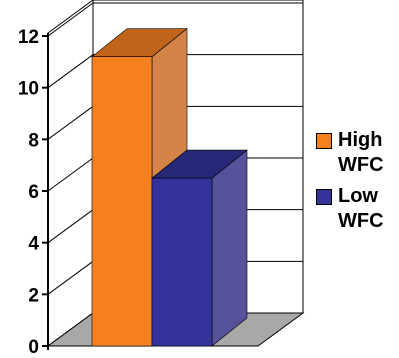 The height and width of the screenshot is (358, 399). What do you see at coordinates (324, 197) in the screenshot?
I see `legend-swatch-low-wfc` at bounding box center [324, 197].